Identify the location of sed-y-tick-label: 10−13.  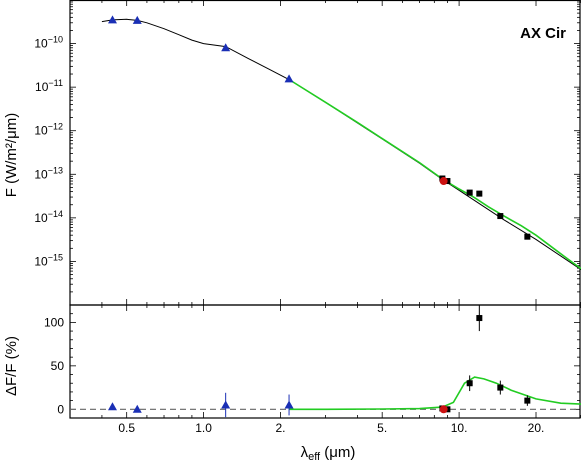
(48, 173).